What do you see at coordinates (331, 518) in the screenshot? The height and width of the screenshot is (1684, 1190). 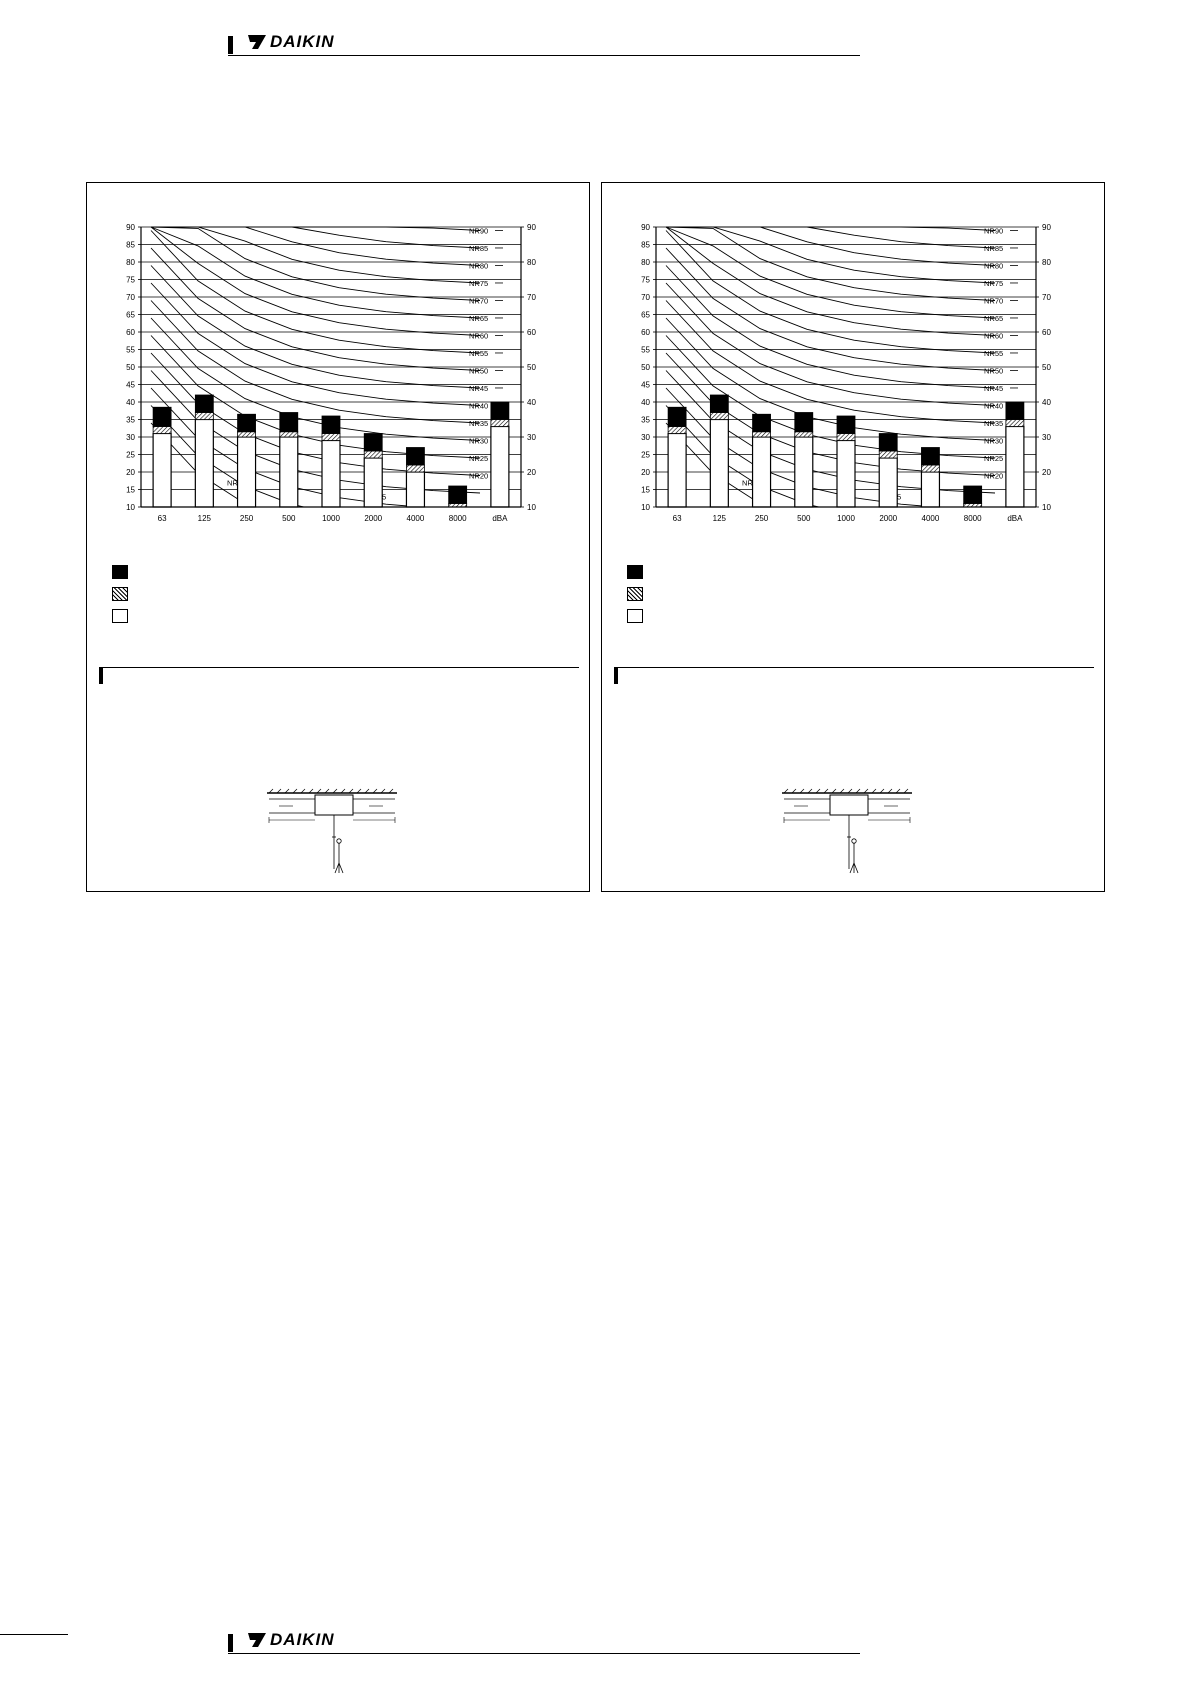 I see `x-tick-label: 1000` at bounding box center [331, 518].